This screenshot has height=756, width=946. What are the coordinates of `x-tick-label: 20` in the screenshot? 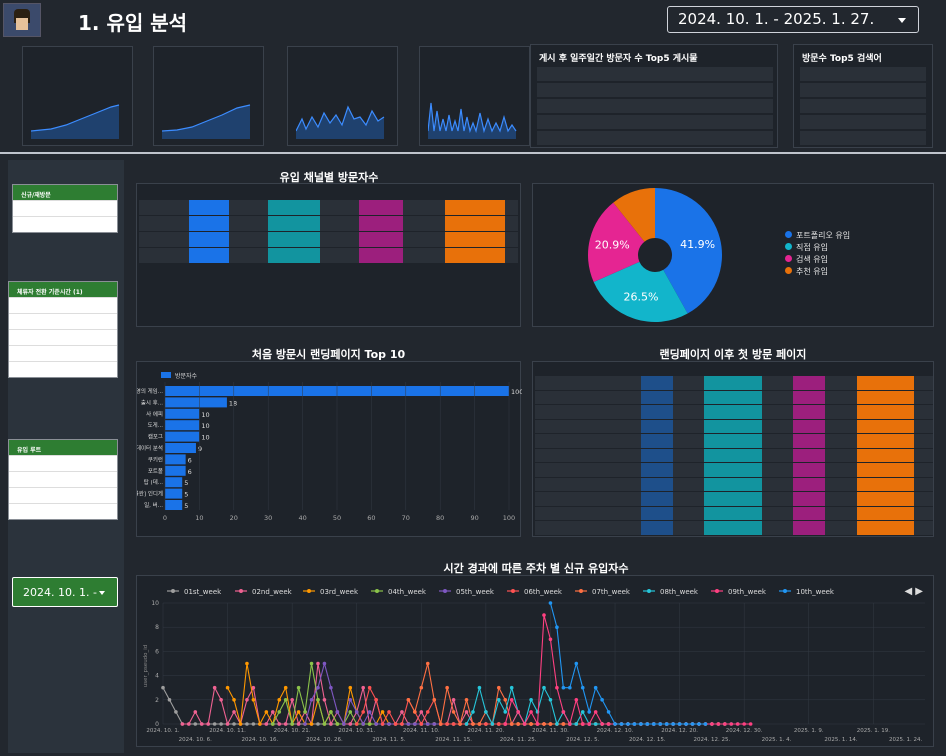 It's located at (234, 518).